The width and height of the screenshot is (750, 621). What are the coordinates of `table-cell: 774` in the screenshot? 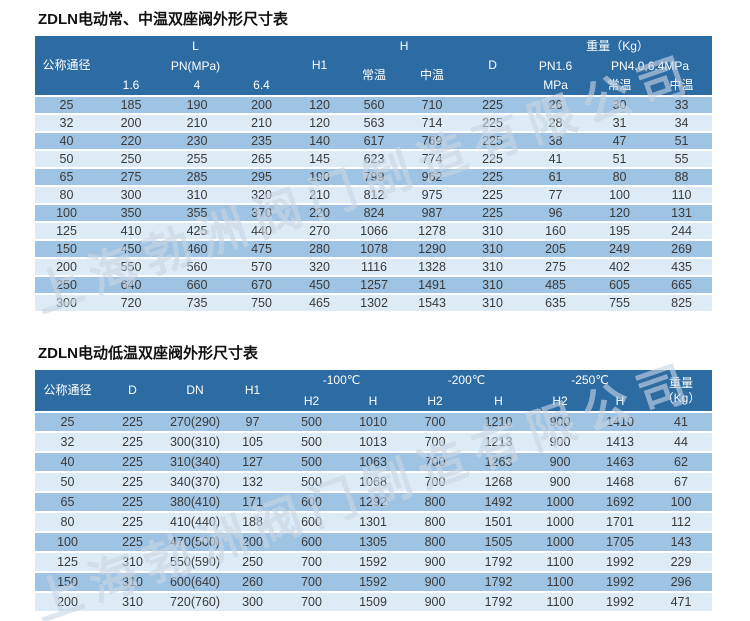 It's located at (432, 158).